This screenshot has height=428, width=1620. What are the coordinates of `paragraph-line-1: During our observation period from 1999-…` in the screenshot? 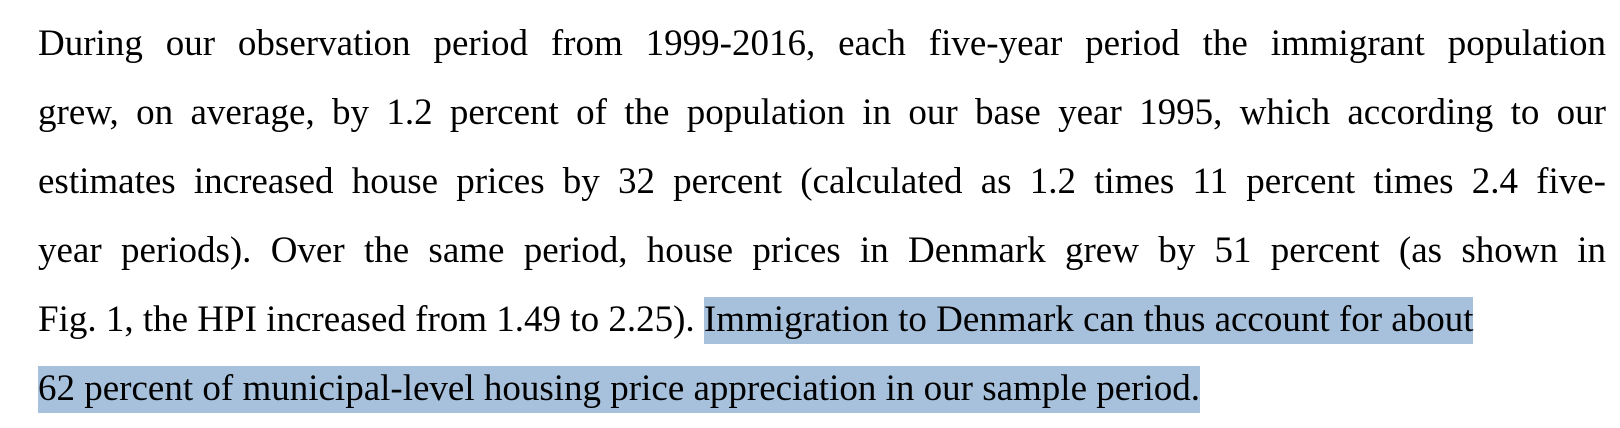 It's located at (822, 43).